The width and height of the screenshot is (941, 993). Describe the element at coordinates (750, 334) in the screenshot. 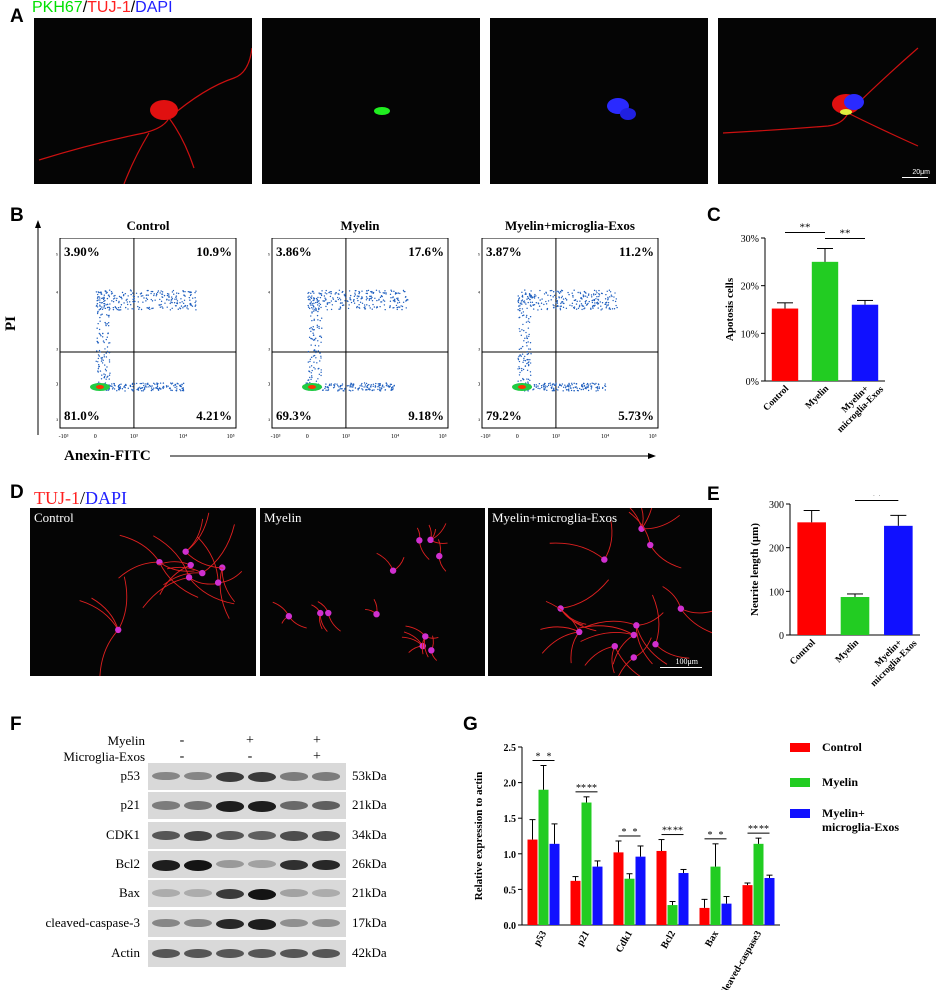

I see `y-tick-label: 10%` at that location.